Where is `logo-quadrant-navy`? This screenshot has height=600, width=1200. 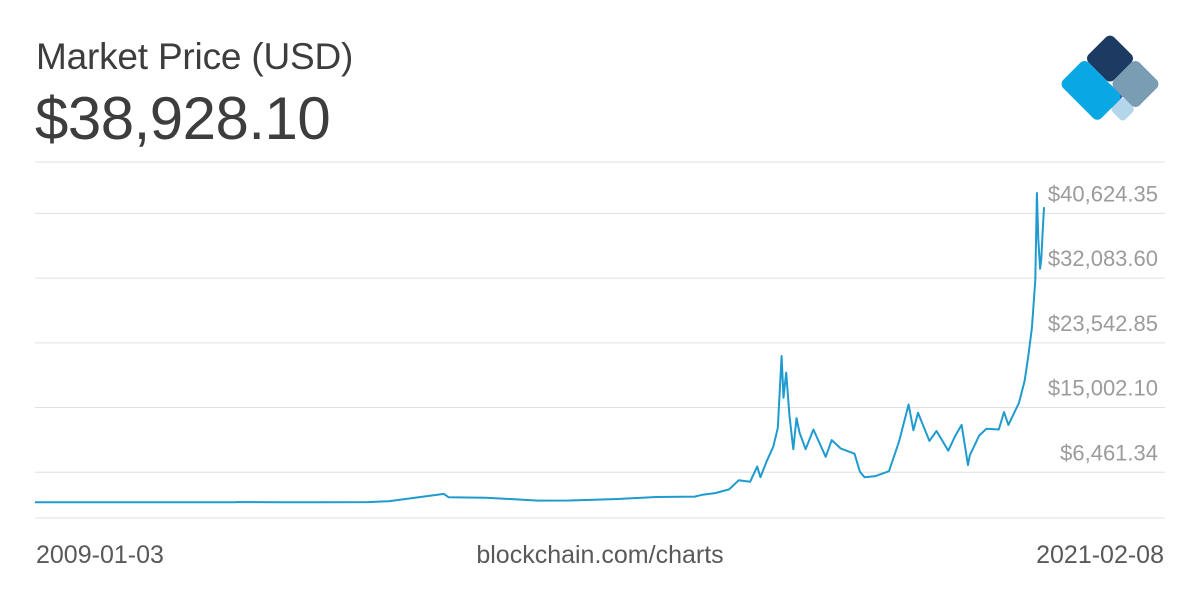 logo-quadrant-navy is located at coordinates (1110, 58).